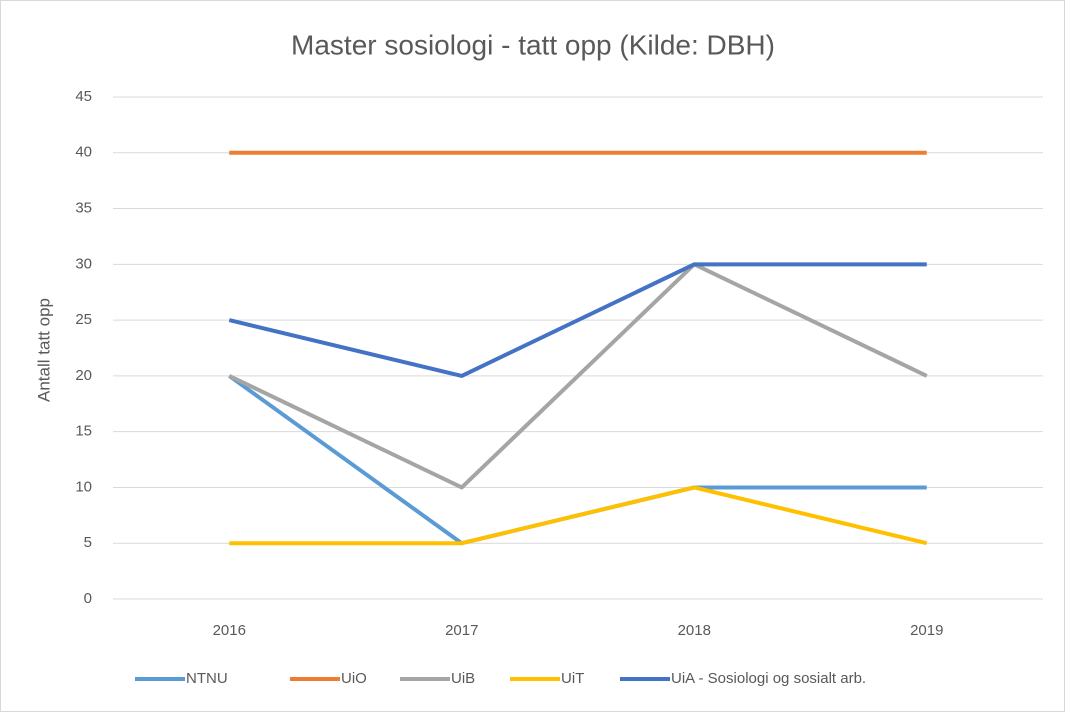 This screenshot has height=718, width=1066. What do you see at coordinates (461, 630) in the screenshot?
I see `x-tick-label: 2017` at bounding box center [461, 630].